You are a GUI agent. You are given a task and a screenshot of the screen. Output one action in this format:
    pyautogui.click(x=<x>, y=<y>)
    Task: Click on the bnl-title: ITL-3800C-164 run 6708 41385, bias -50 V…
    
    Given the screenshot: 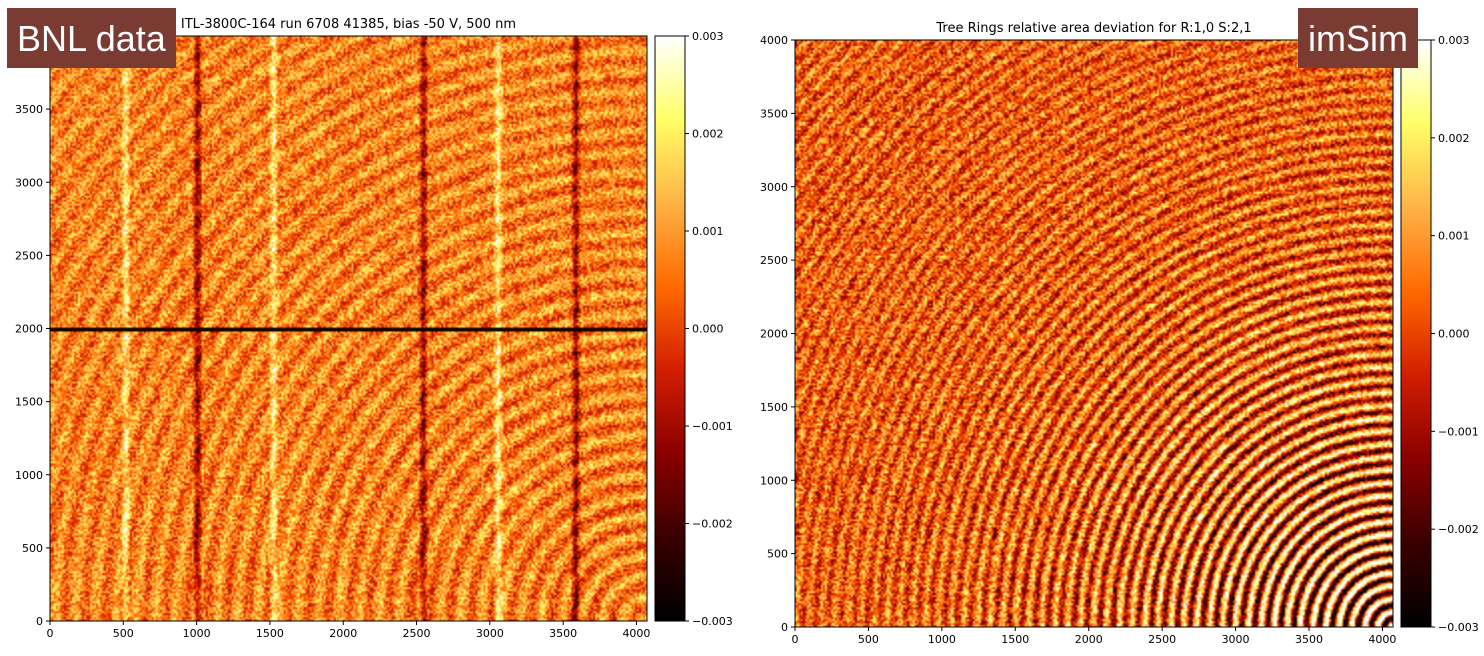 What is the action you would take?
    pyautogui.click(x=348, y=24)
    